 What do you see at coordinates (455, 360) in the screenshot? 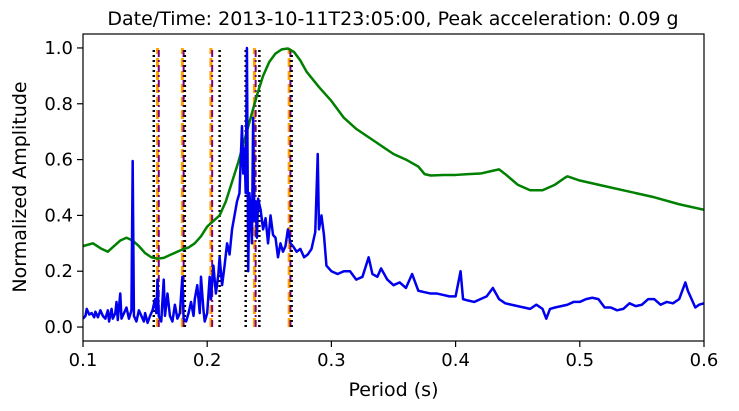
I see `x-tick-label: 0.4` at bounding box center [455, 360].